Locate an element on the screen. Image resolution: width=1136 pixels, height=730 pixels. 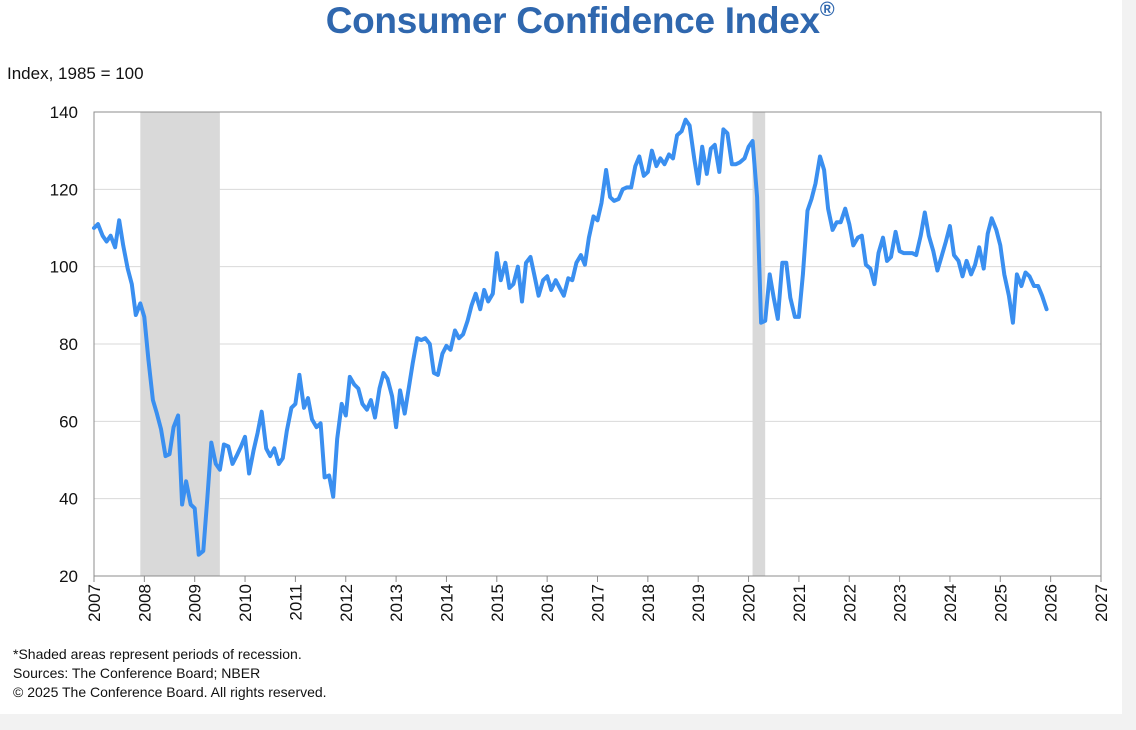
x-tick-label-2022: 2022 is located at coordinates (849, 603).